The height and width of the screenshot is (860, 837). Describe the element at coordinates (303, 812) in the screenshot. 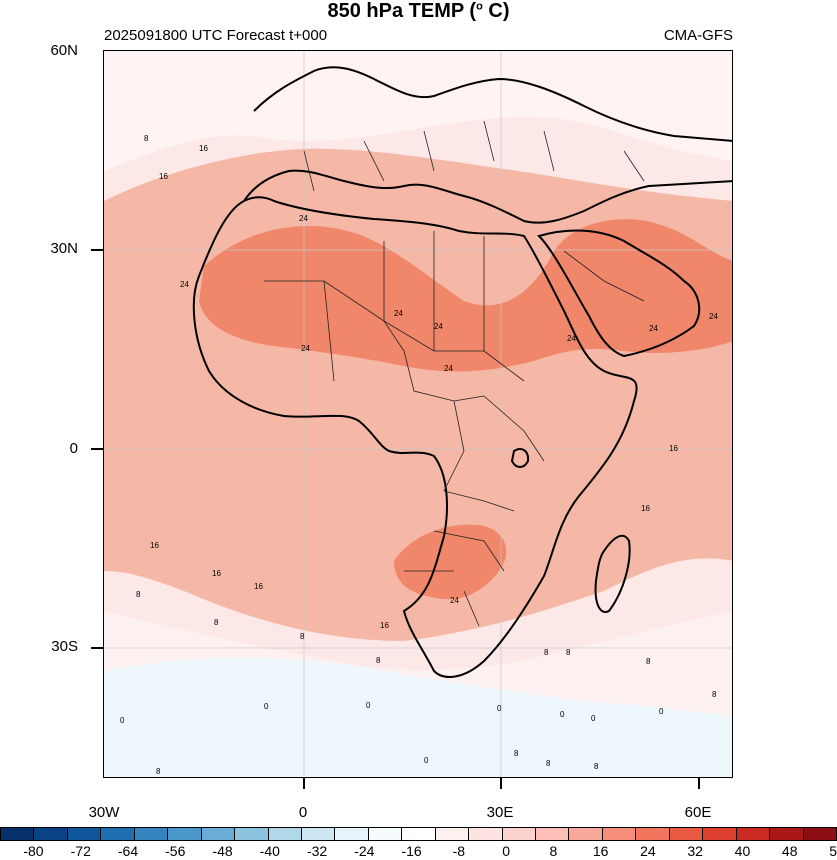

I see `lon-label-0: 0` at that location.